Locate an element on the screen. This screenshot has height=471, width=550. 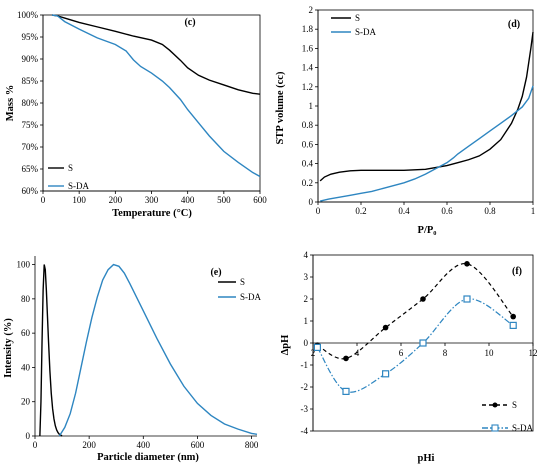
chart-1-ytick-label: 65% is located at coordinates (30, 169).